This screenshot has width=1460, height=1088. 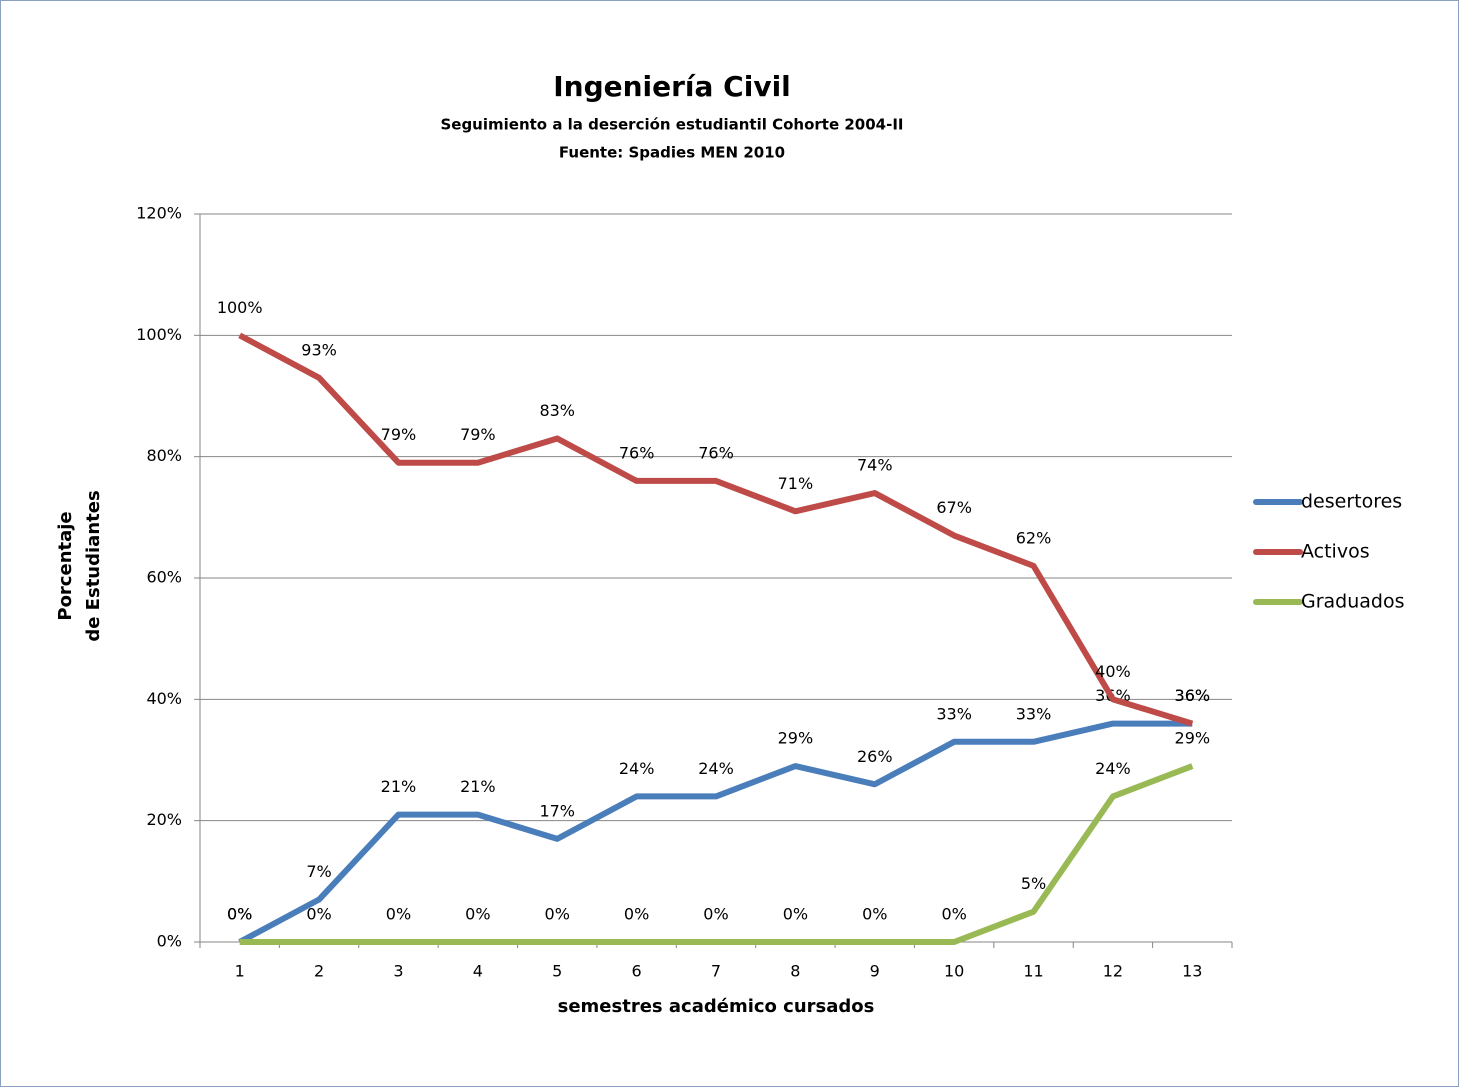 What do you see at coordinates (240, 971) in the screenshot?
I see `x-tick-label: 1` at bounding box center [240, 971].